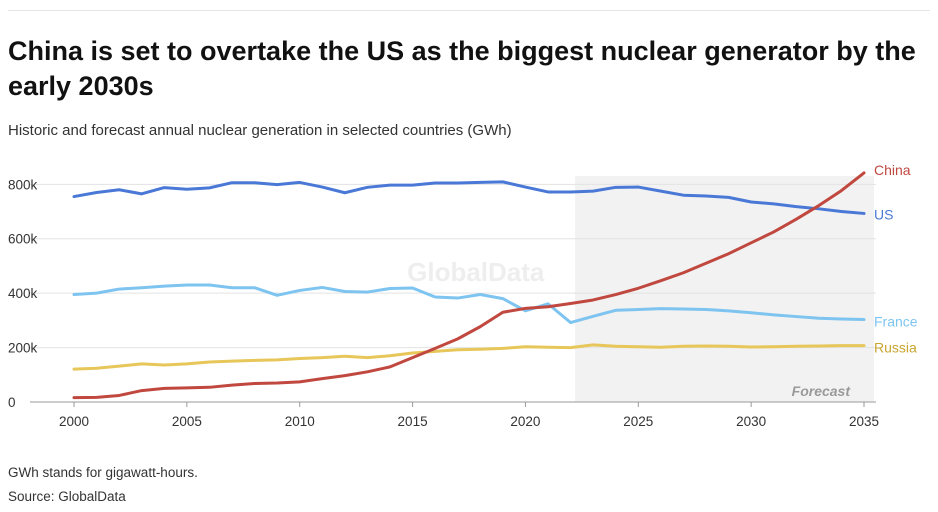 The image size is (938, 512). What do you see at coordinates (469, 415) in the screenshot?
I see `x-axis: 2000 2005 2010 2015 2020 2025 2030 2035` at bounding box center [469, 415].